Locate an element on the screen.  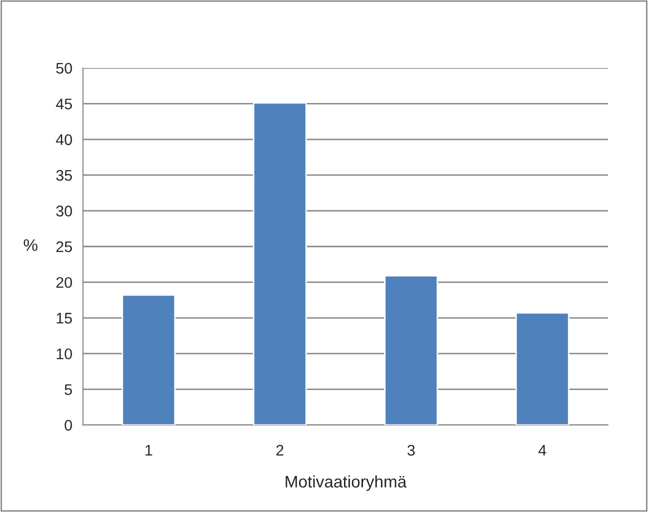
y-tick-label: 15 is located at coordinates (64, 318).